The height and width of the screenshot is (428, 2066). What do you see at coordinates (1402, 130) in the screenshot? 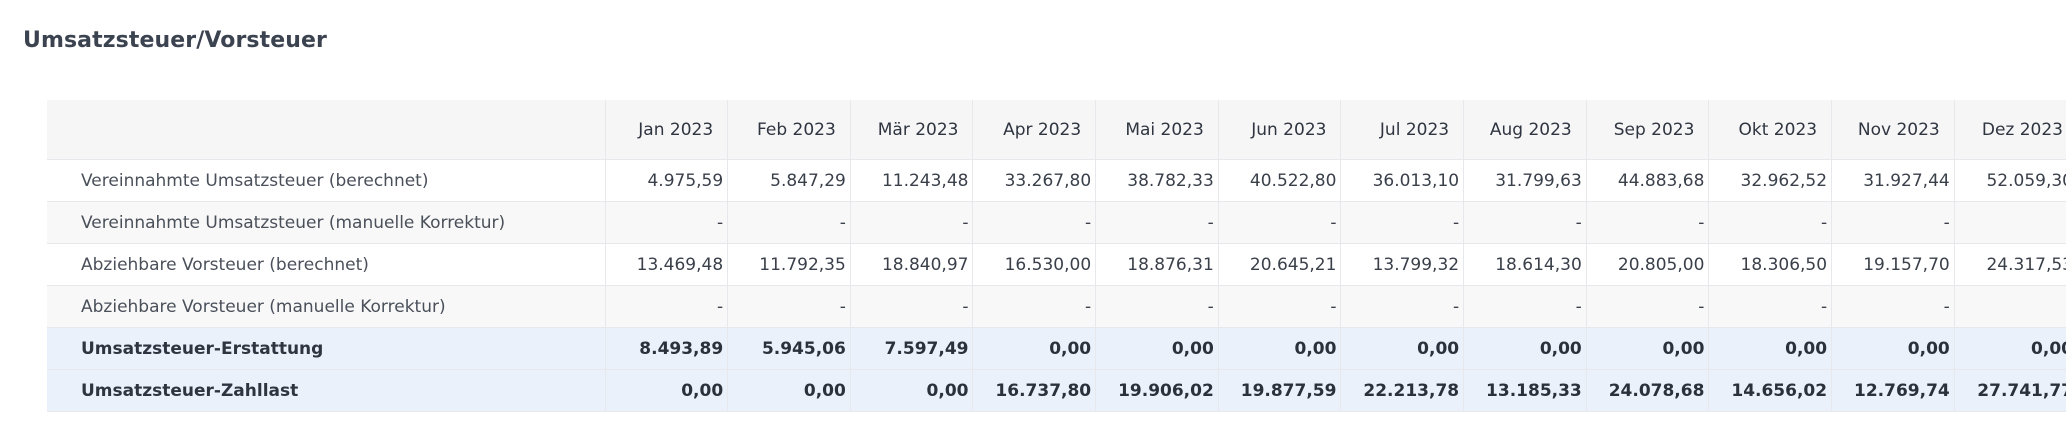
I see `month-header: Jul 2023` at bounding box center [1402, 130].